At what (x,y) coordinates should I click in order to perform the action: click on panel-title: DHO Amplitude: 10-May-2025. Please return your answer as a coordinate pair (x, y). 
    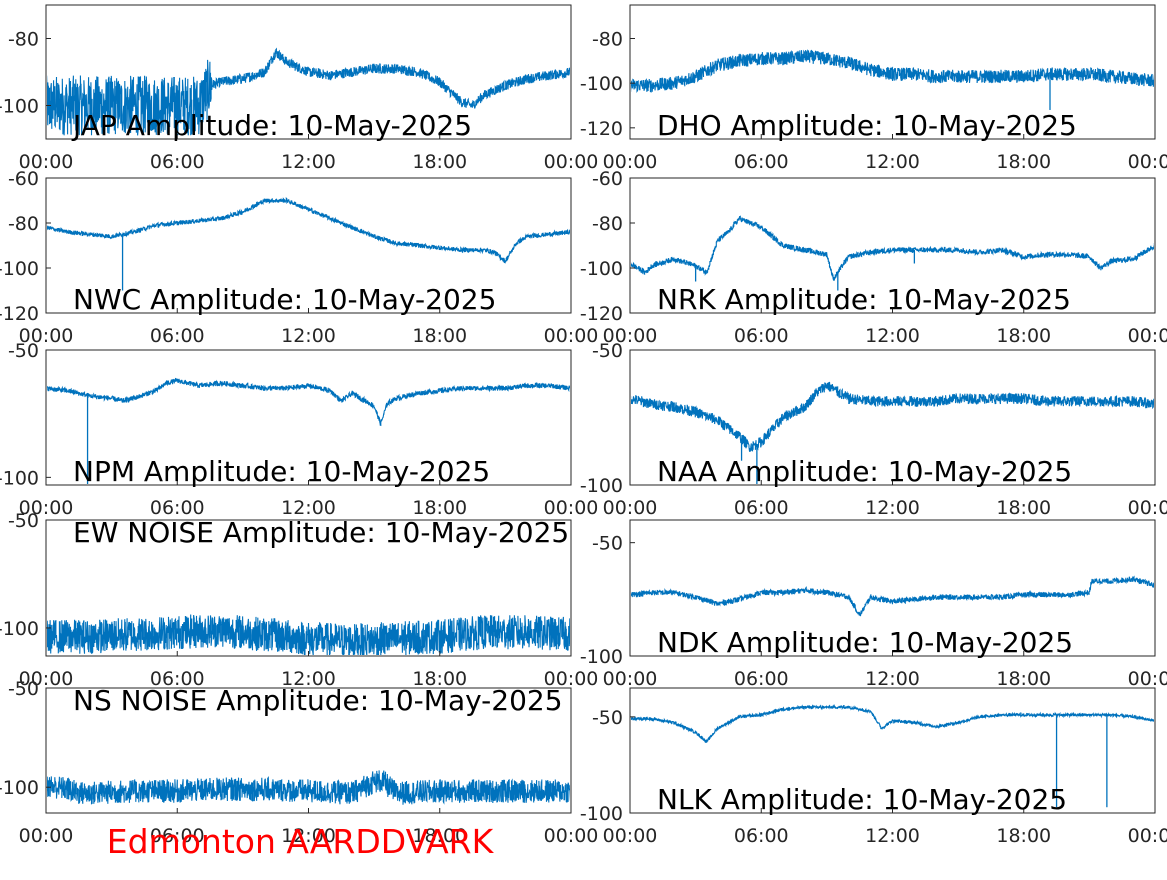
    Looking at the image, I should click on (867, 125).